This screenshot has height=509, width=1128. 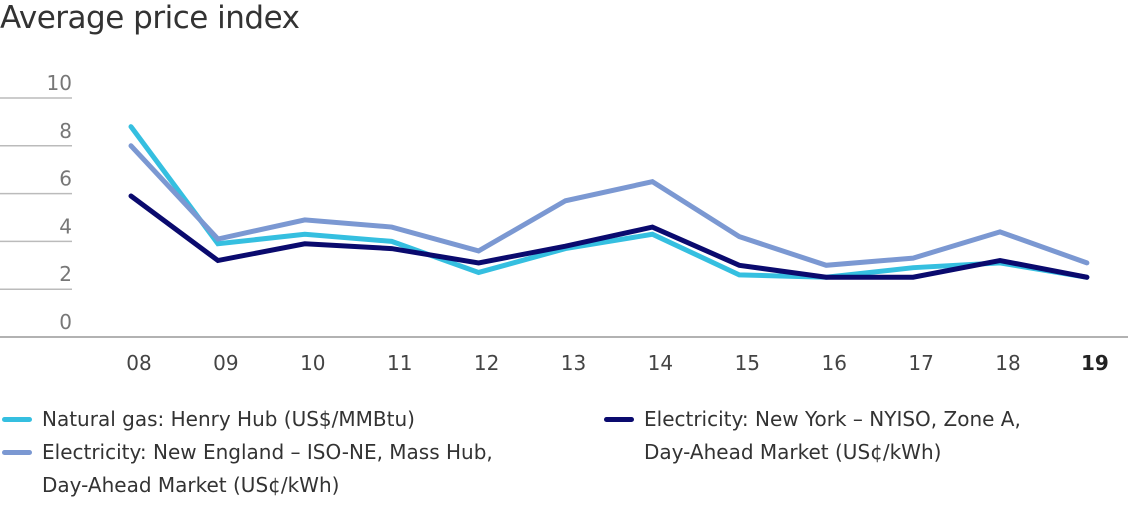 What do you see at coordinates (59, 83) in the screenshot?
I see `y-tick-label: 10` at bounding box center [59, 83].